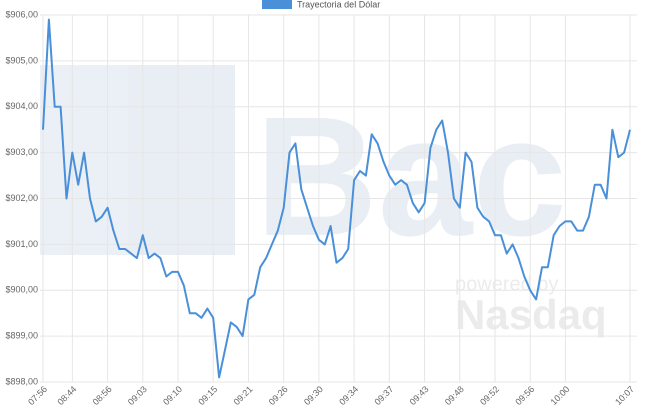  I want to click on legend-label: Trayectoria del Dólar, so click(338, 4).